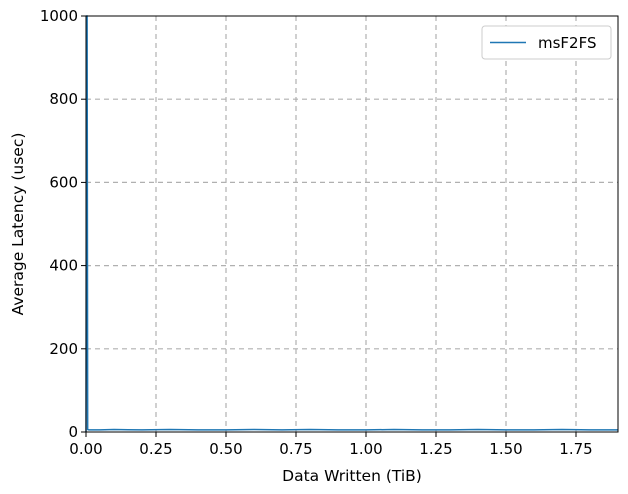 Image resolution: width=628 pixels, height=494 pixels. What do you see at coordinates (63, 266) in the screenshot?
I see `y-tick-label: 400` at bounding box center [63, 266].